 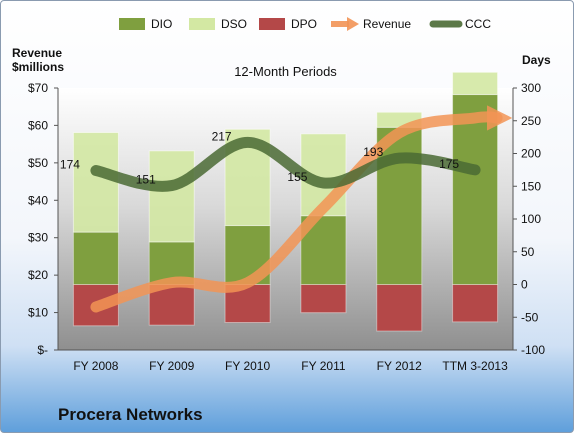 I want to click on right-tick-label: -50, so click(x=530, y=317).